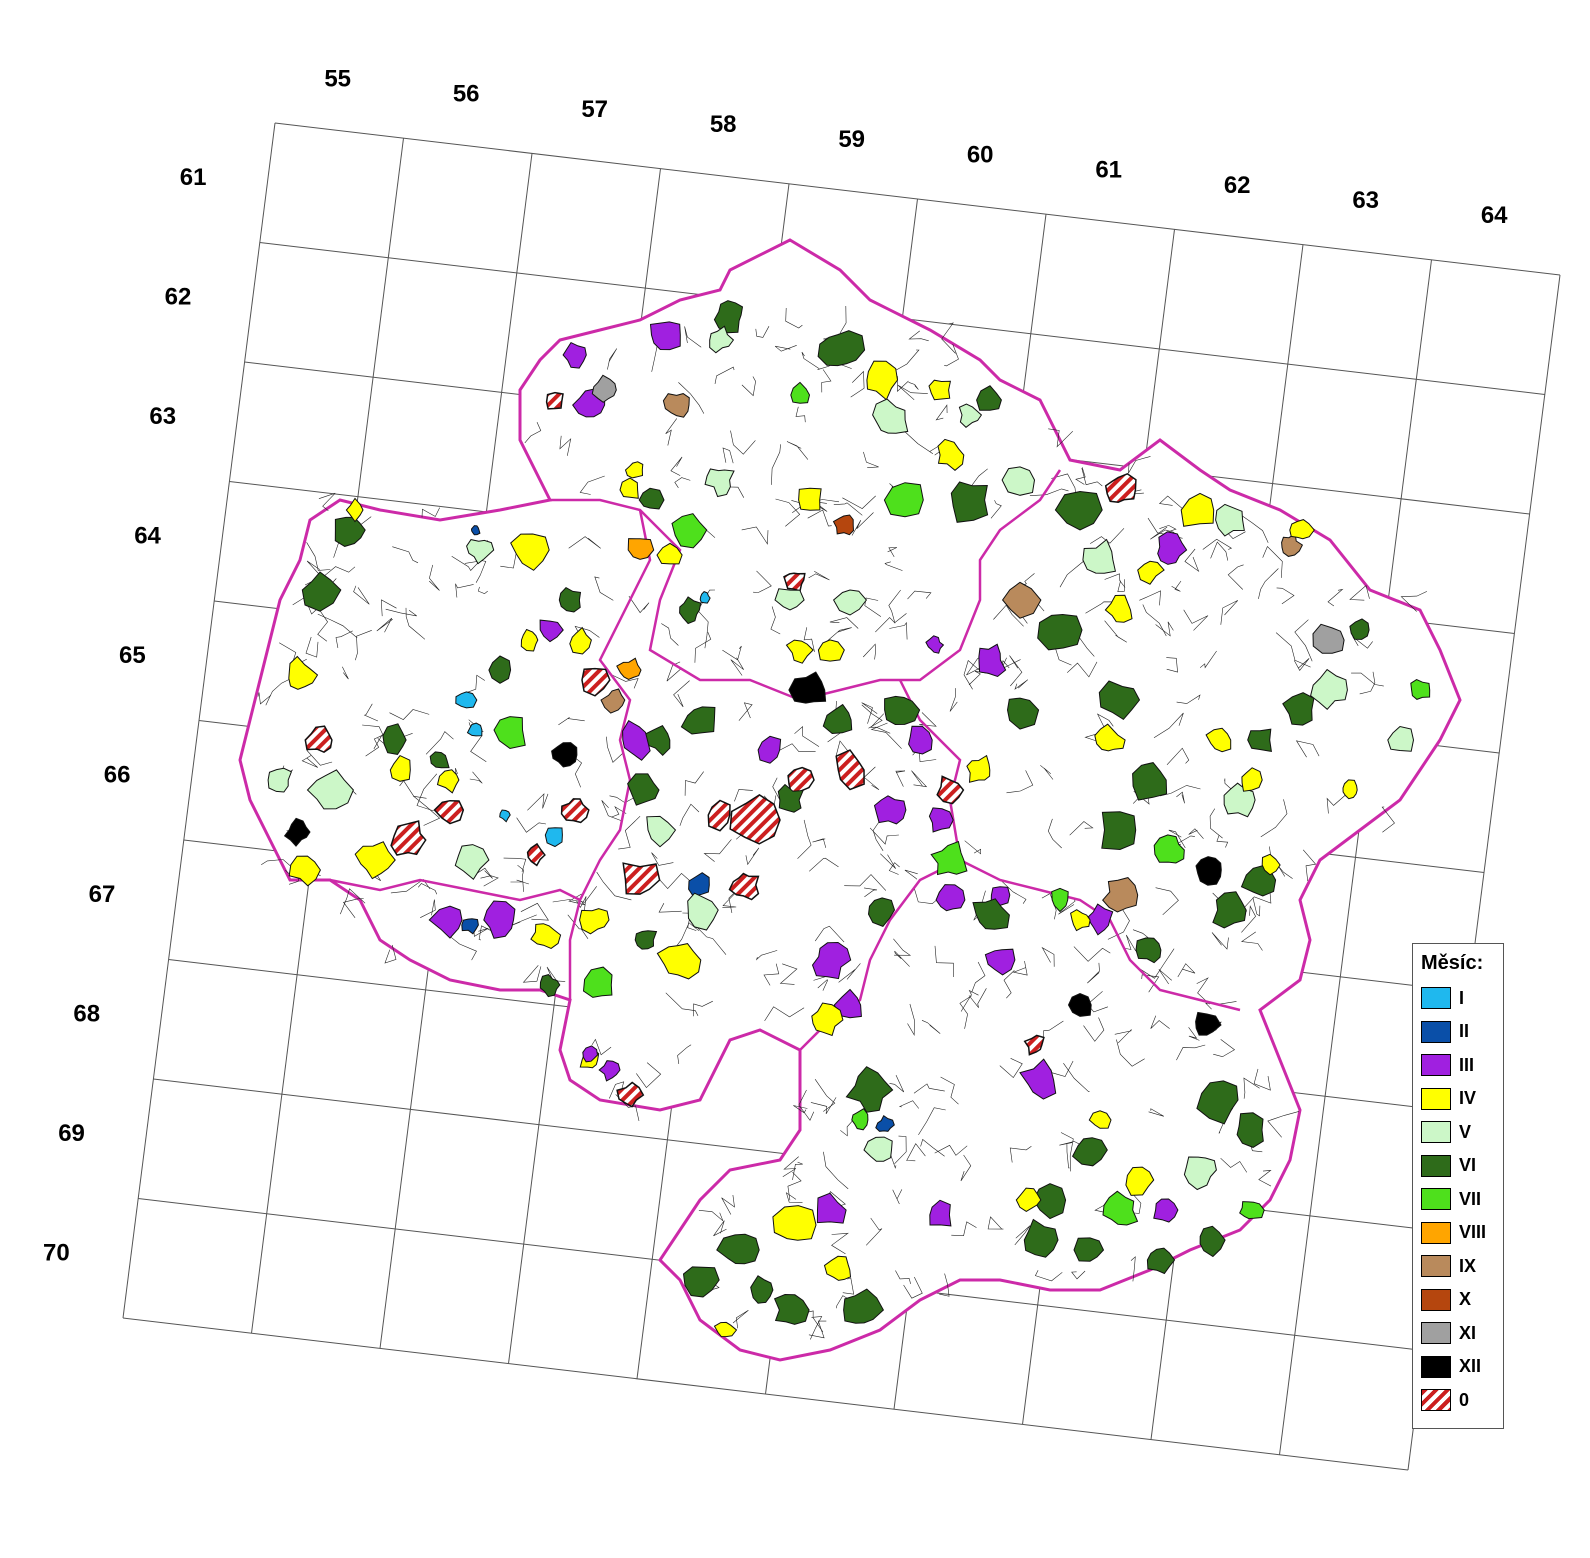  Describe the element at coordinates (178, 296) in the screenshot. I see `row-label: 62` at that location.